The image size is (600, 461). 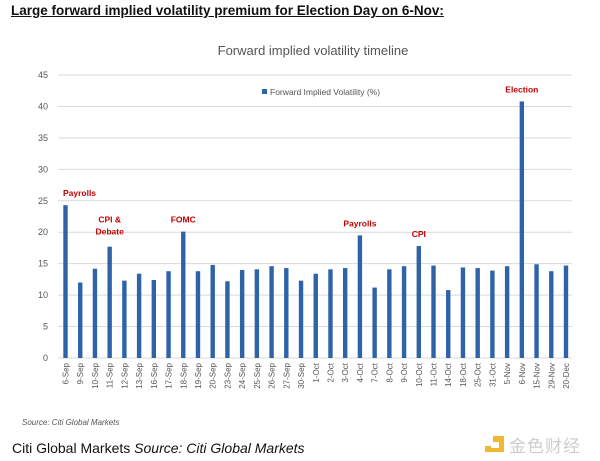 I want to click on legend-swatch, so click(x=264, y=91).